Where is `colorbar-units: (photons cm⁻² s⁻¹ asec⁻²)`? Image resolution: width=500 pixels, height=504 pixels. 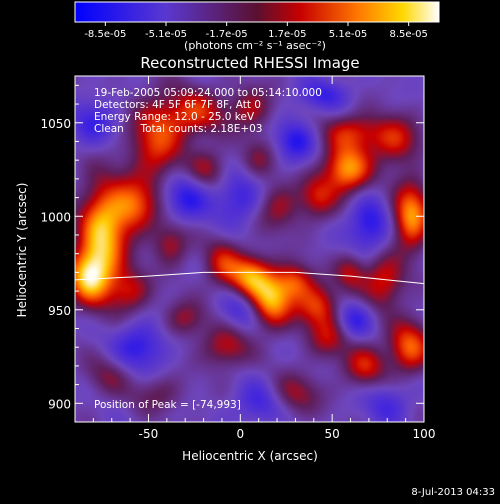 colorbar-units: (photons cm⁻² s⁻¹ asec⁻²) is located at coordinates (255, 45).